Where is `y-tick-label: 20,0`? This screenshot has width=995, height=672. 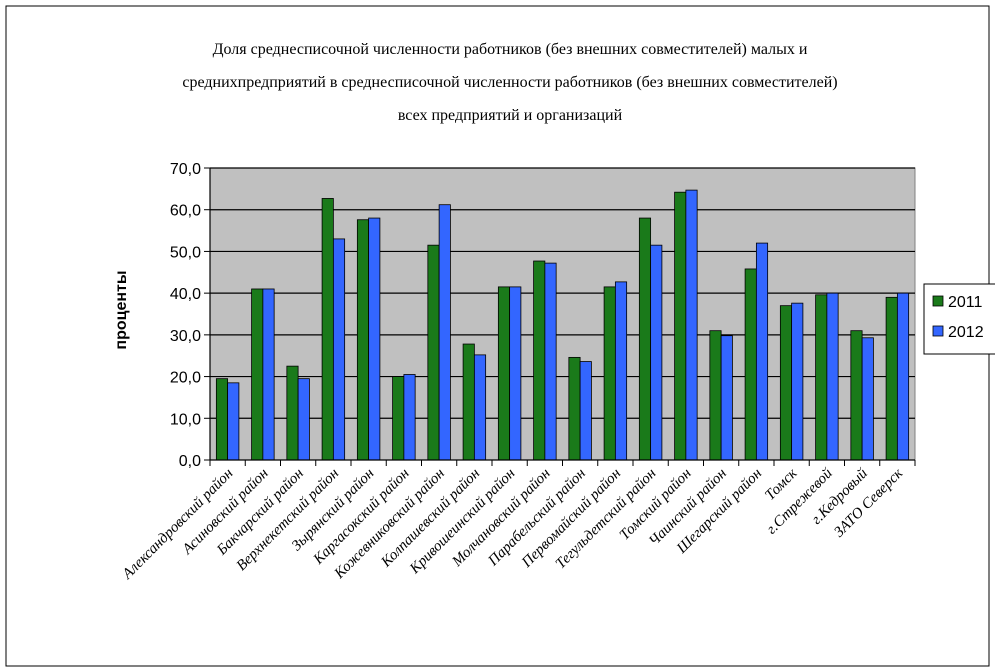
y-tick-label: 20,0 is located at coordinates (185, 378).